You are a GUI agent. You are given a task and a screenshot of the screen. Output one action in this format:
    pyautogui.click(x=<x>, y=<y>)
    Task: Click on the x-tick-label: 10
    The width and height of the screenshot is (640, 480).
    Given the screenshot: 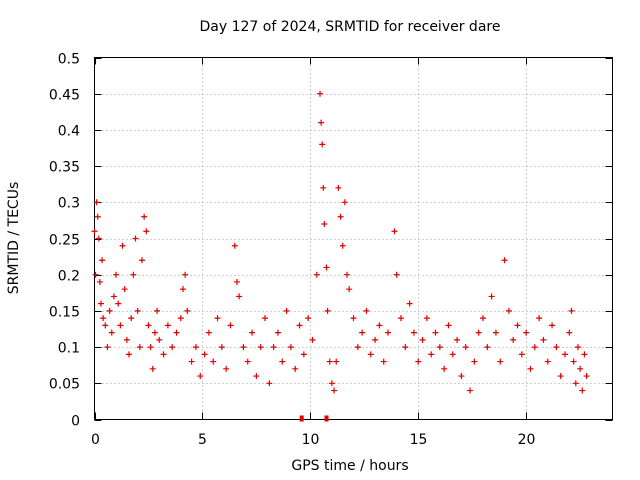 What is the action you would take?
    pyautogui.click(x=311, y=440)
    